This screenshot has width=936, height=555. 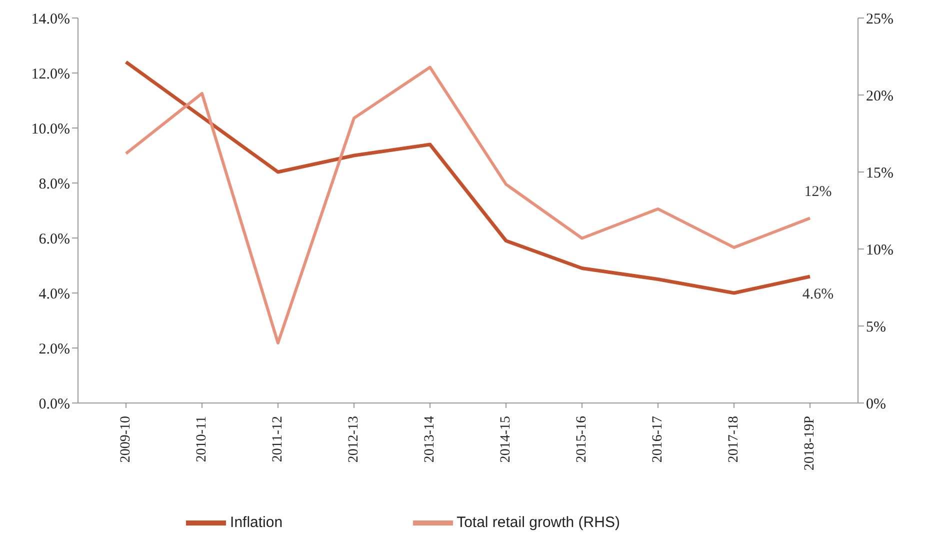 What do you see at coordinates (818, 192) in the screenshot?
I see `data-label: 12%` at bounding box center [818, 192].